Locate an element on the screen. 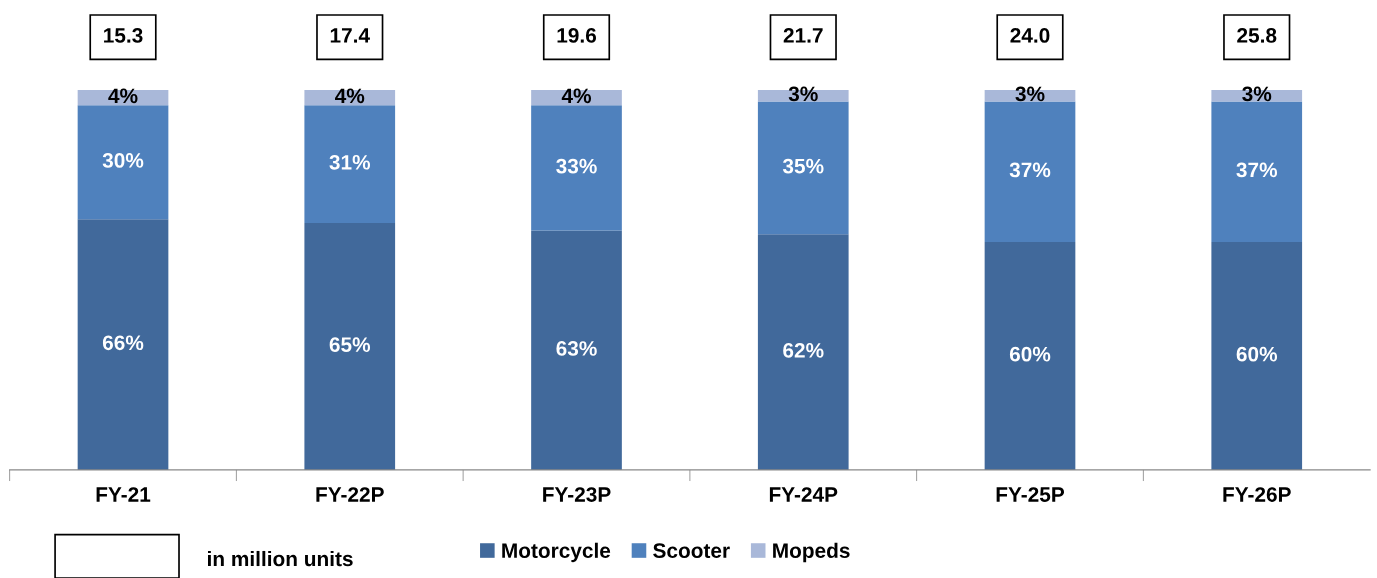 Image resolution: width=1377 pixels, height=578 pixels. data-label: 65% is located at coordinates (350, 345).